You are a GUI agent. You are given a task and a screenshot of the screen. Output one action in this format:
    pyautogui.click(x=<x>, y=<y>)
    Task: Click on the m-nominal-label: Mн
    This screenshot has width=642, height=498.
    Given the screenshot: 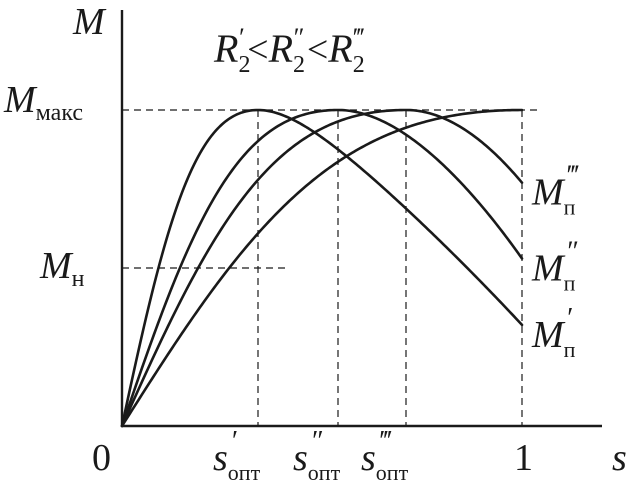 What is the action you would take?
    pyautogui.click(x=62, y=268)
    